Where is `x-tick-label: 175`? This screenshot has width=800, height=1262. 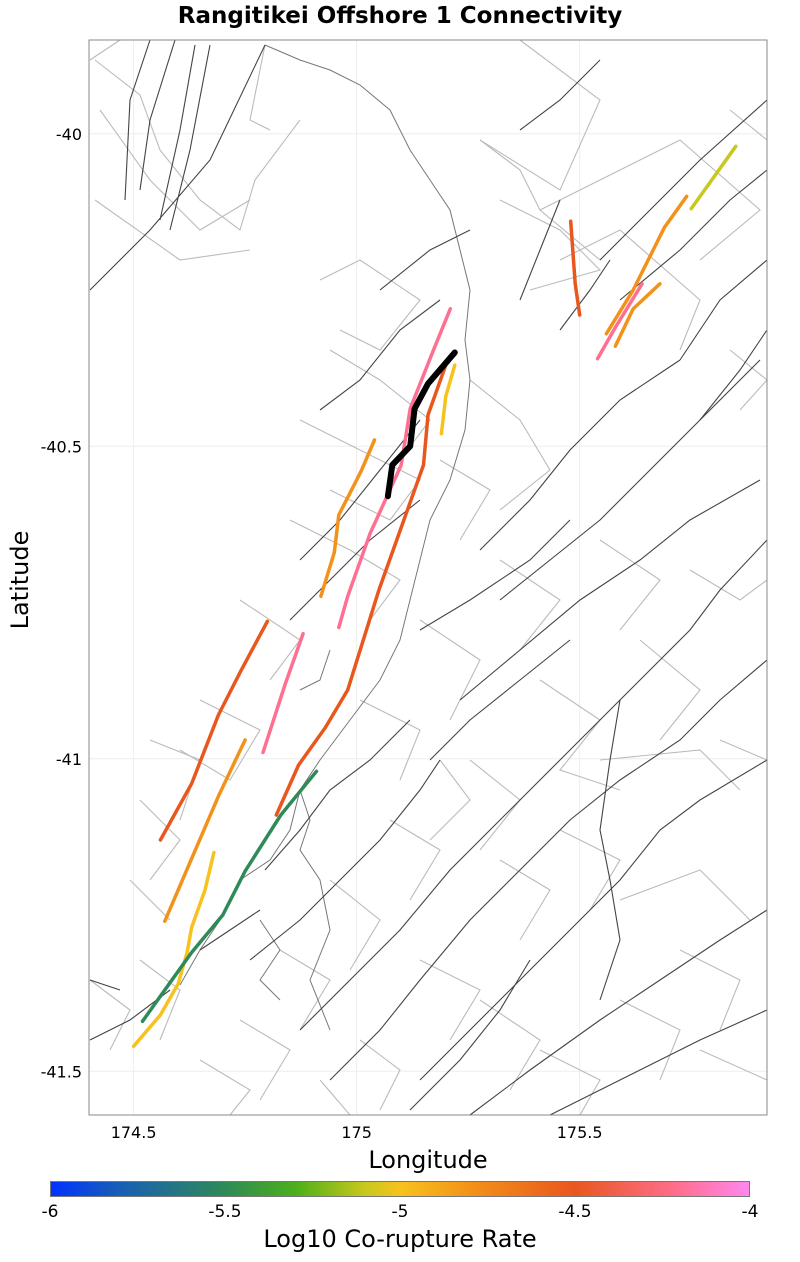 x-tick-label: 175 is located at coordinates (356, 1132).